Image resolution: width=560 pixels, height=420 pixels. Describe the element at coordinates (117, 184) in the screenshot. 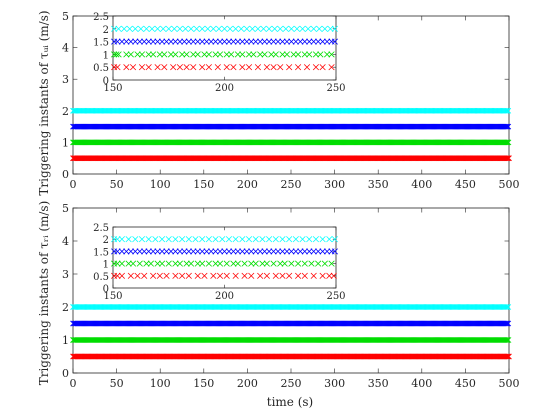

I see `main-0-x-tick-label: 50` at that location.